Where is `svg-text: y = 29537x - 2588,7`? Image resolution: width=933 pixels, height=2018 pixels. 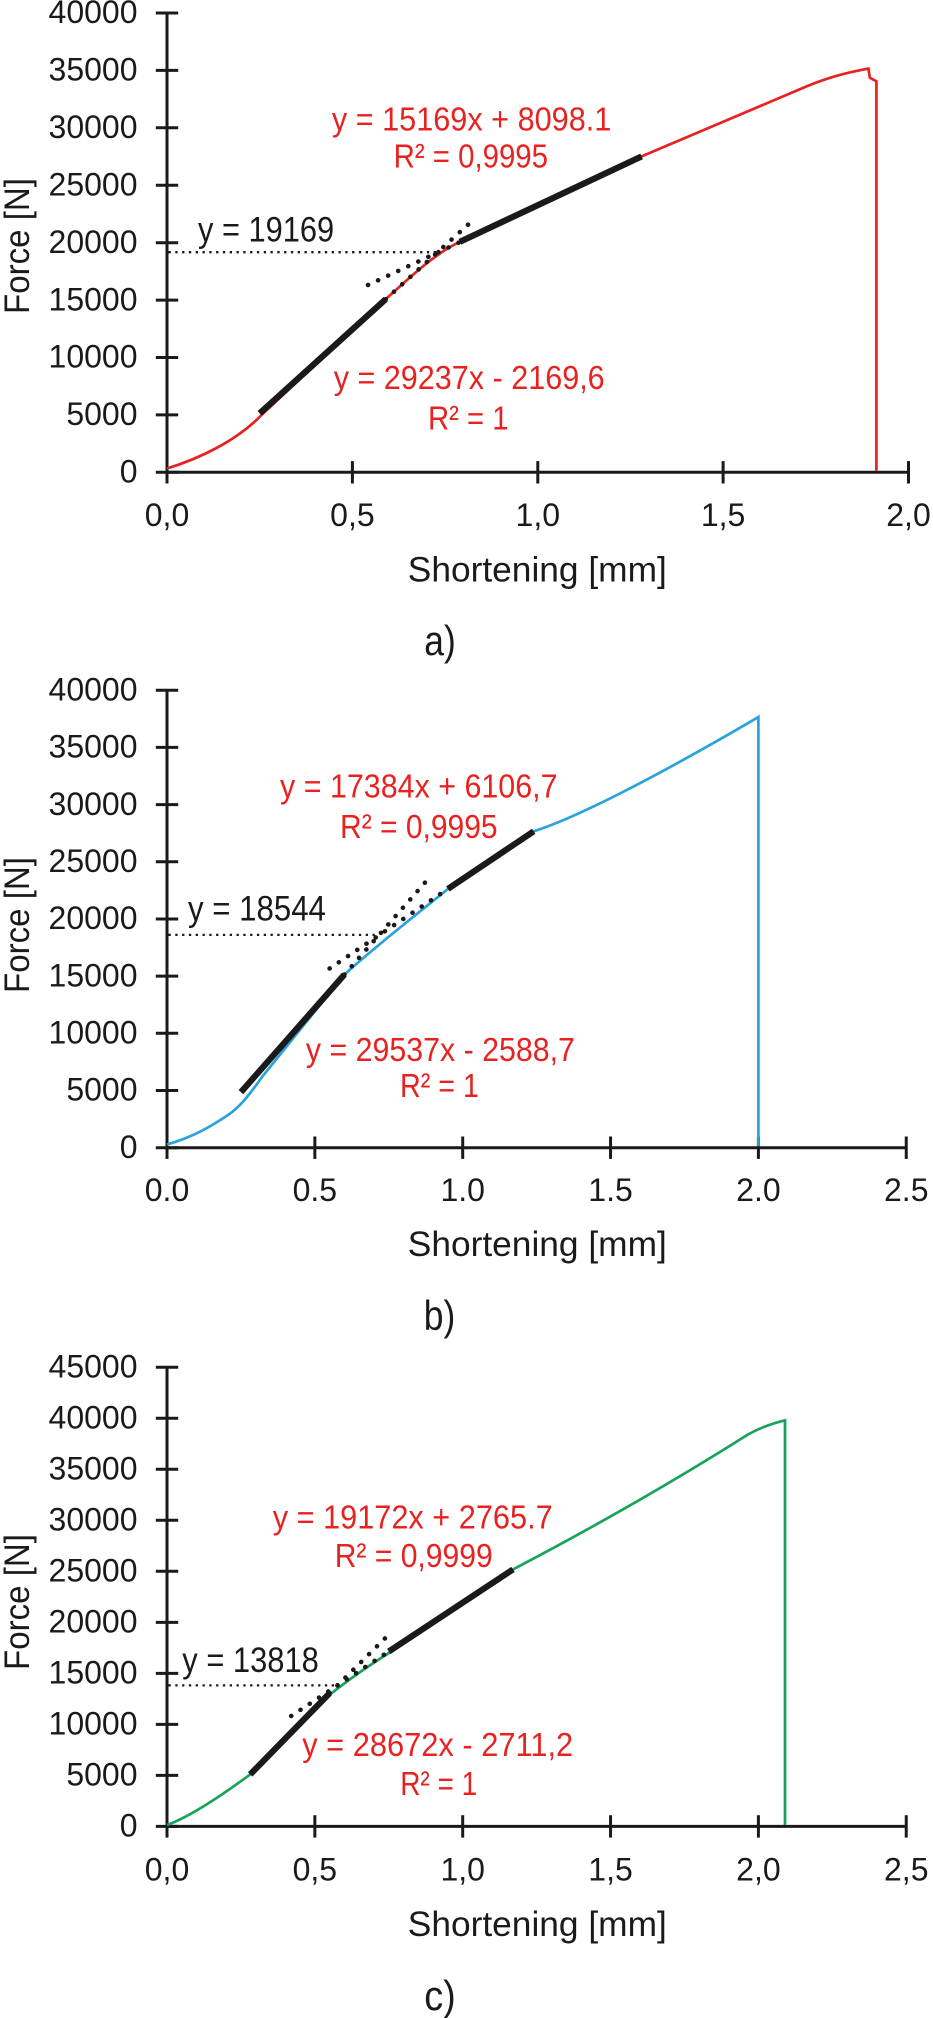 svg-text: y = 29537x - 2588,7 is located at coordinates (440, 1050).